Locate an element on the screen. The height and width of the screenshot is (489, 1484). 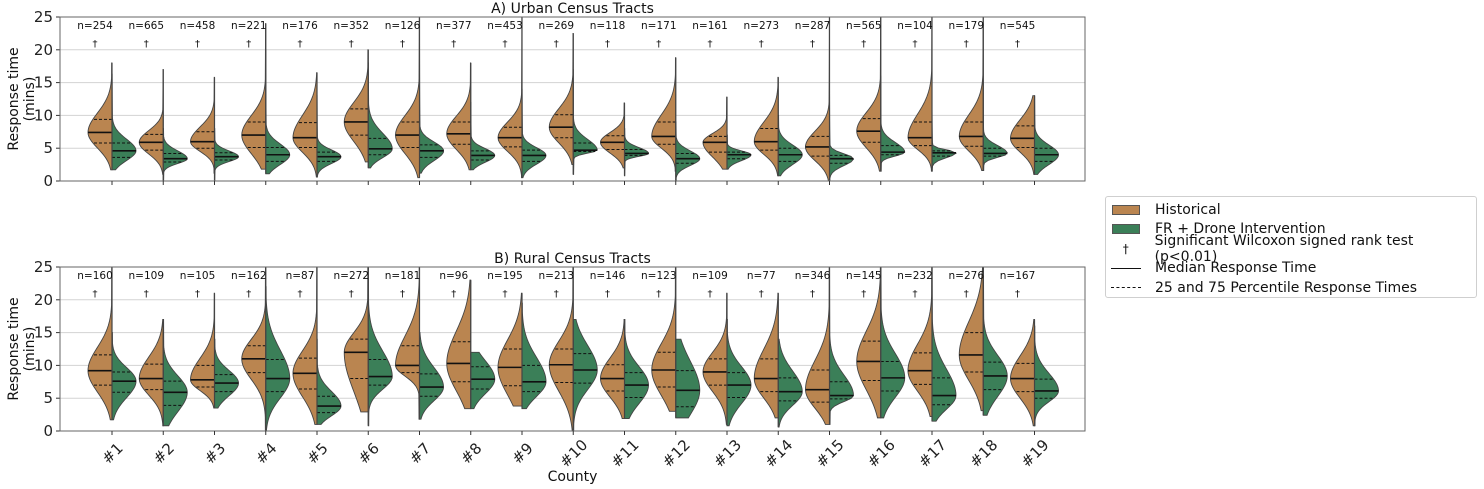
x-axis-title: County is located at coordinates (573, 477).